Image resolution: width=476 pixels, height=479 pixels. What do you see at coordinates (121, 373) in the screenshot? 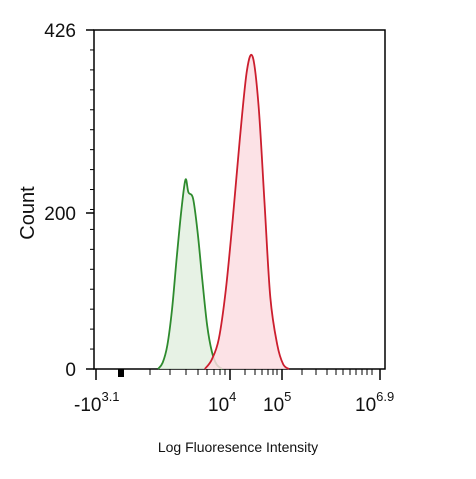
I see `x-zero-marker` at bounding box center [121, 373].